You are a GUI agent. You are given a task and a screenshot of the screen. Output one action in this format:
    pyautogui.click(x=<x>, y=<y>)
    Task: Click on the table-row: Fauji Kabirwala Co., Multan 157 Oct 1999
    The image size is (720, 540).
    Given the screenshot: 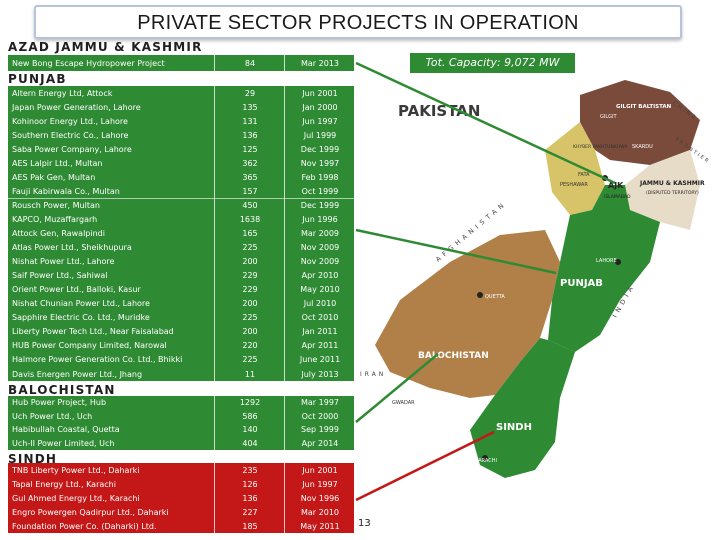 What is the action you would take?
    pyautogui.click(x=181, y=191)
    